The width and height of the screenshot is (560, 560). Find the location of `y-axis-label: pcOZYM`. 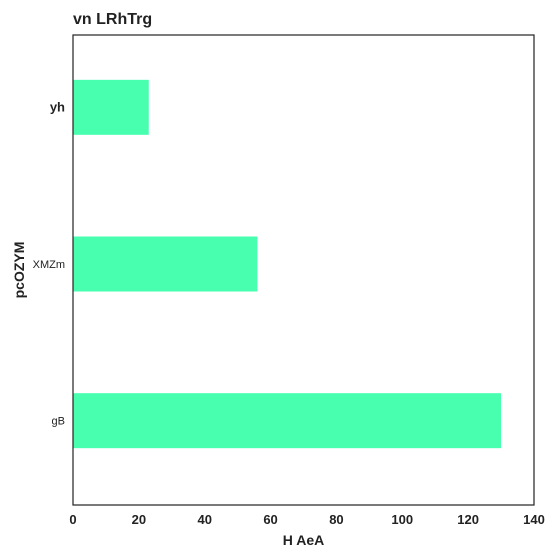

y-axis-label: pcOZYM is located at coordinates (19, 270).